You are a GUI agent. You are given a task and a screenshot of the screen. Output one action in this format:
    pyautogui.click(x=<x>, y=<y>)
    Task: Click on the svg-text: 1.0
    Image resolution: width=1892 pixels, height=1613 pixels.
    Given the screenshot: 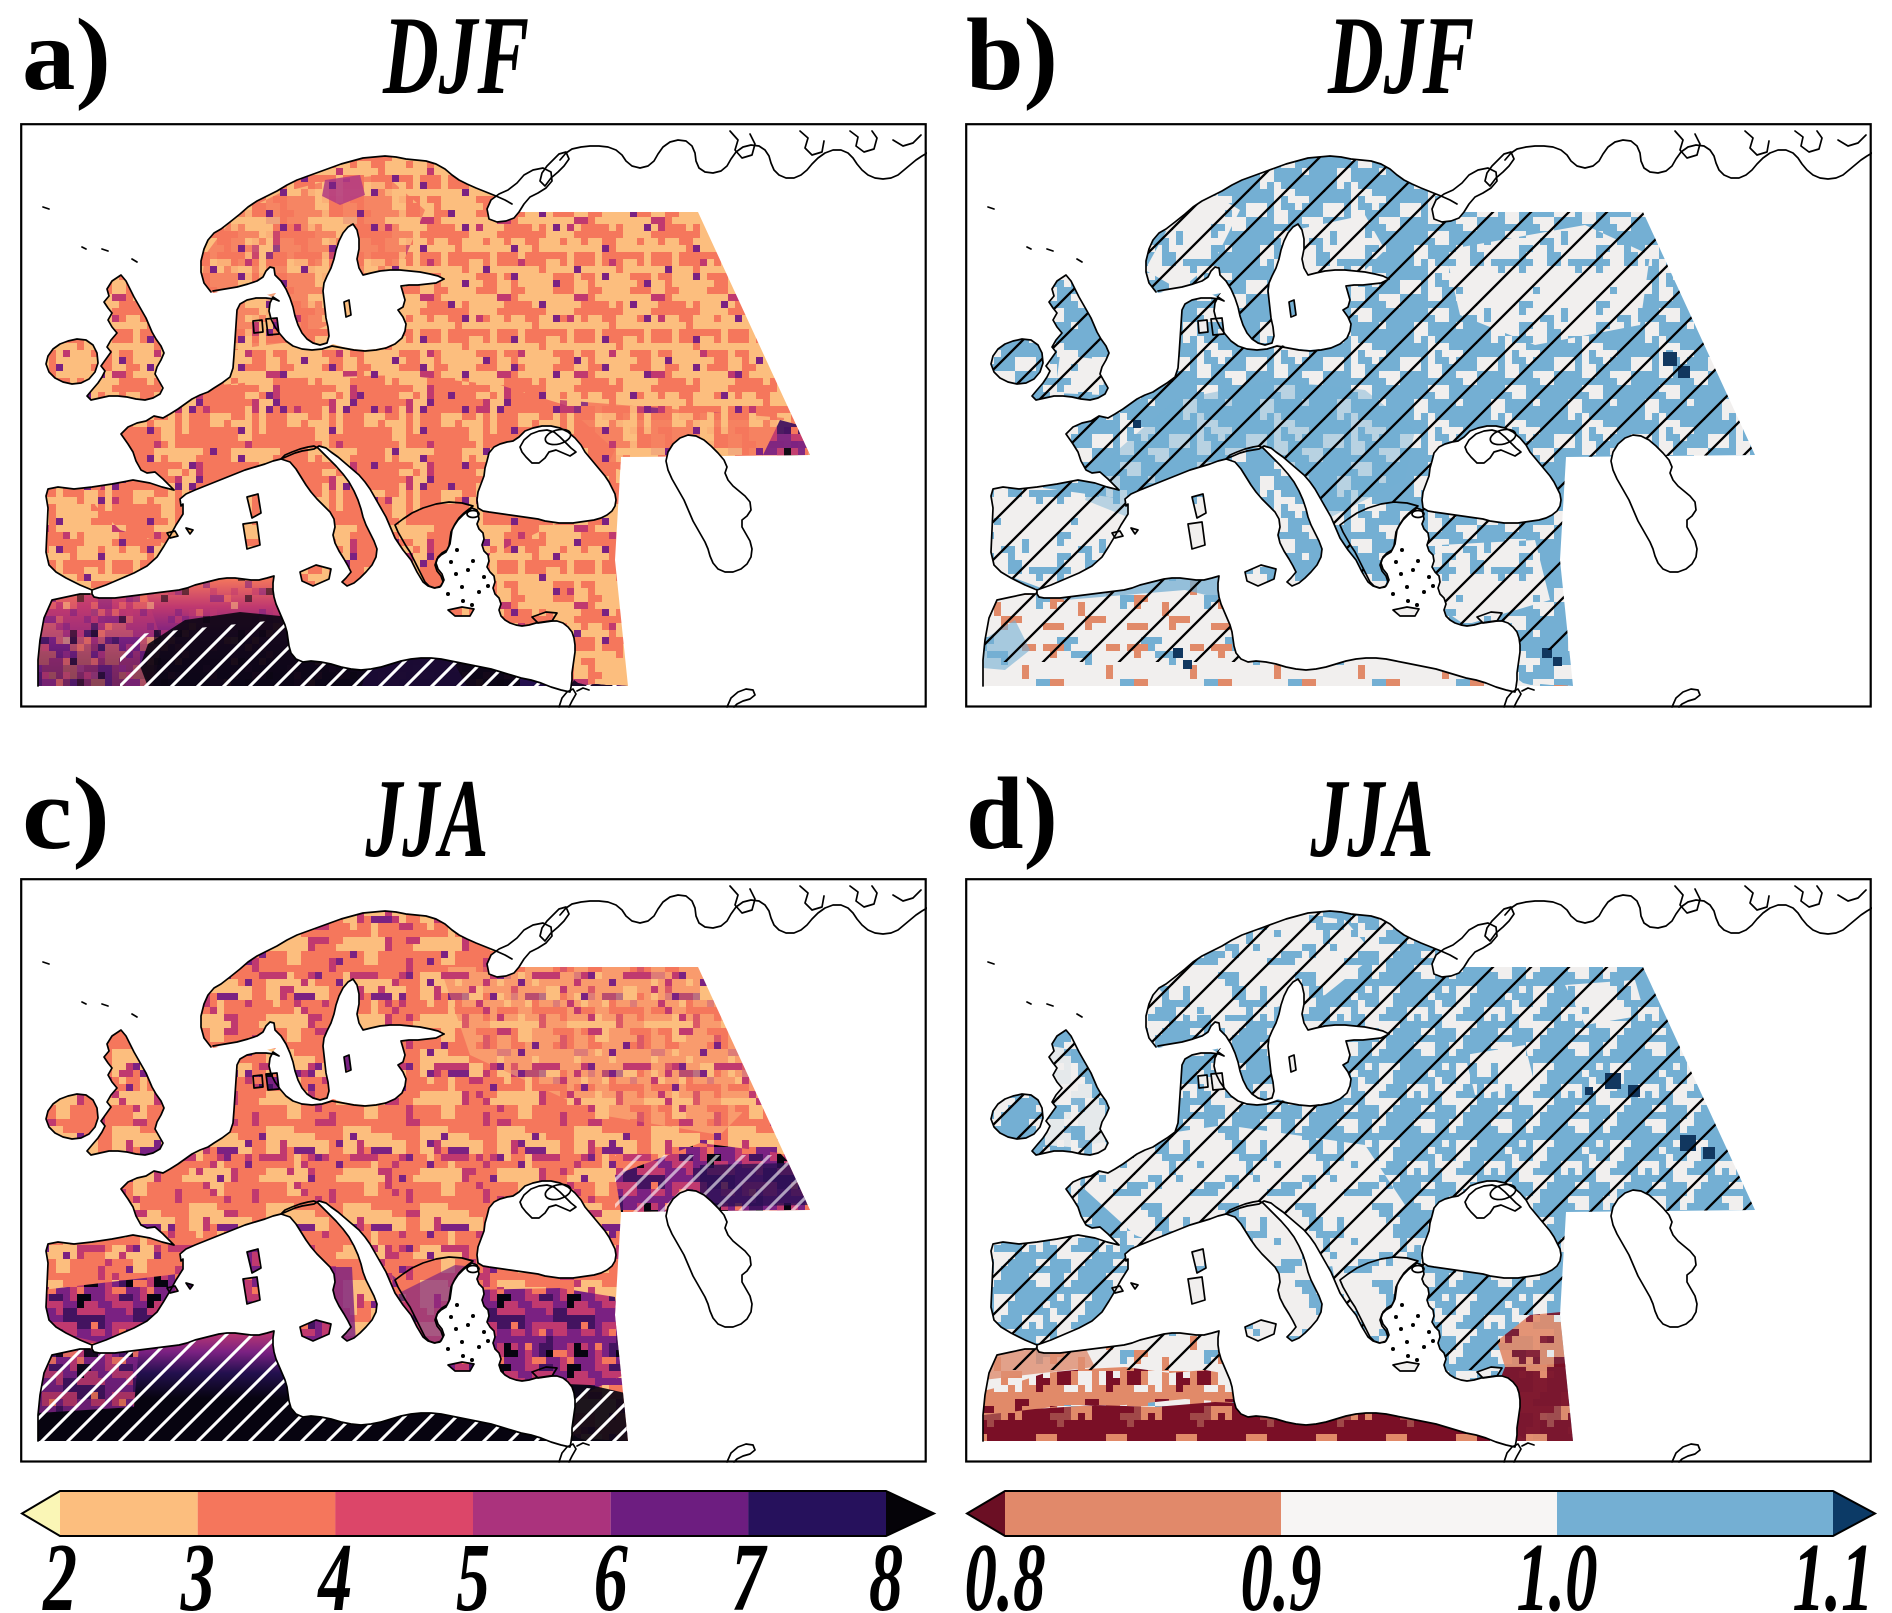 What is the action you would take?
    pyautogui.click(x=1557, y=1568)
    